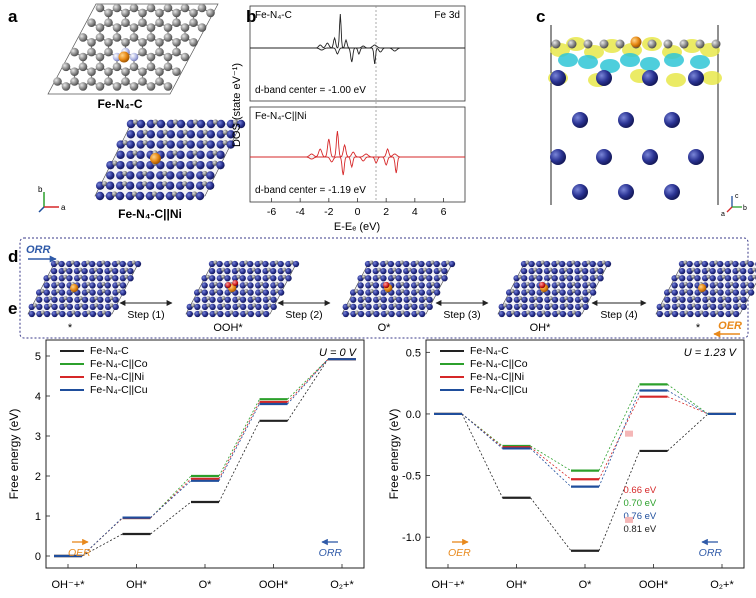 This screenshot has width=756, height=598. What do you see at coordinates (358, 212) in the screenshot?
I see `dos-xtick-3: 0` at bounding box center [358, 212].